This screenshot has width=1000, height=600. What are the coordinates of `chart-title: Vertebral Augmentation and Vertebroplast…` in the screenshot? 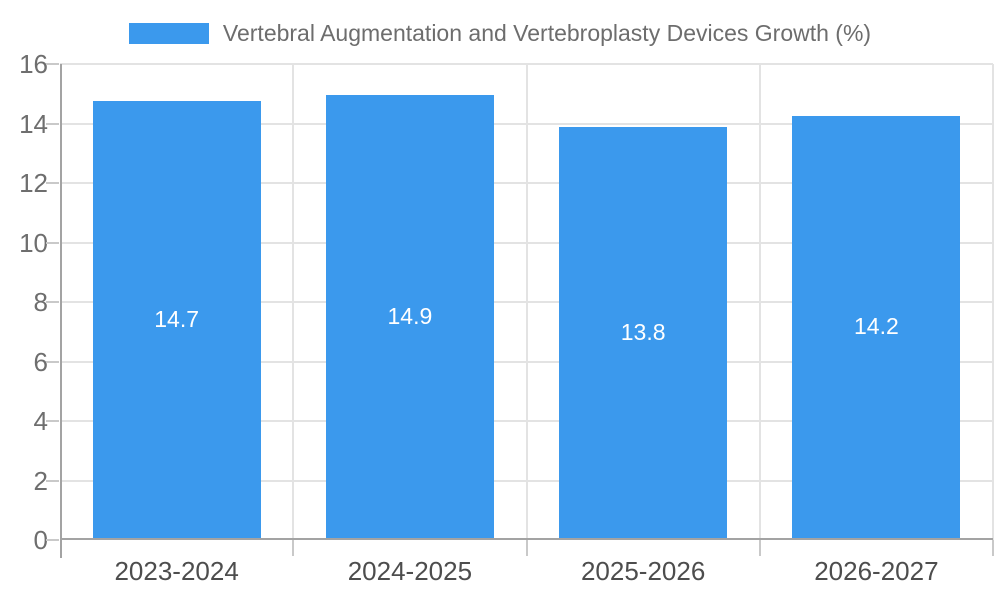 It's located at (547, 33).